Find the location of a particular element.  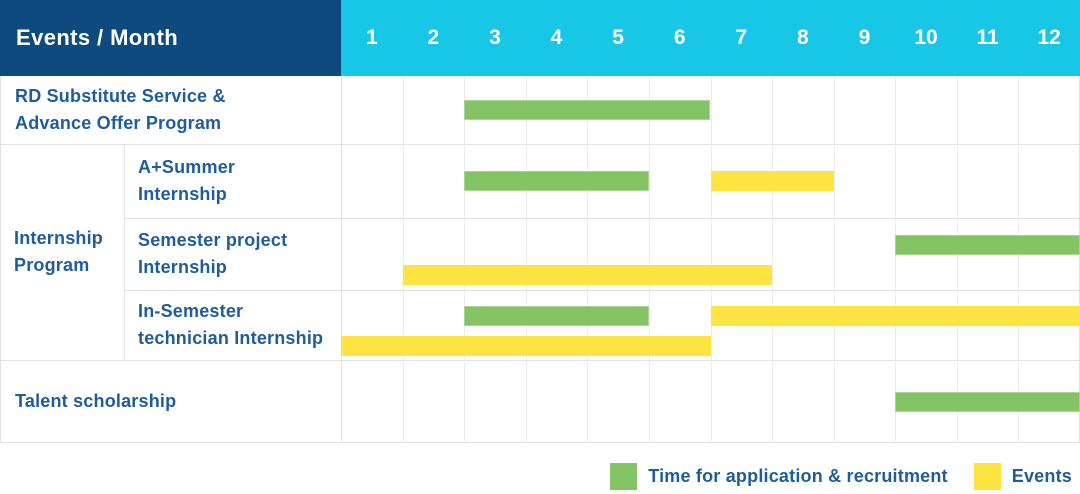

legend-label: Time for application & recruitment is located at coordinates (798, 475).